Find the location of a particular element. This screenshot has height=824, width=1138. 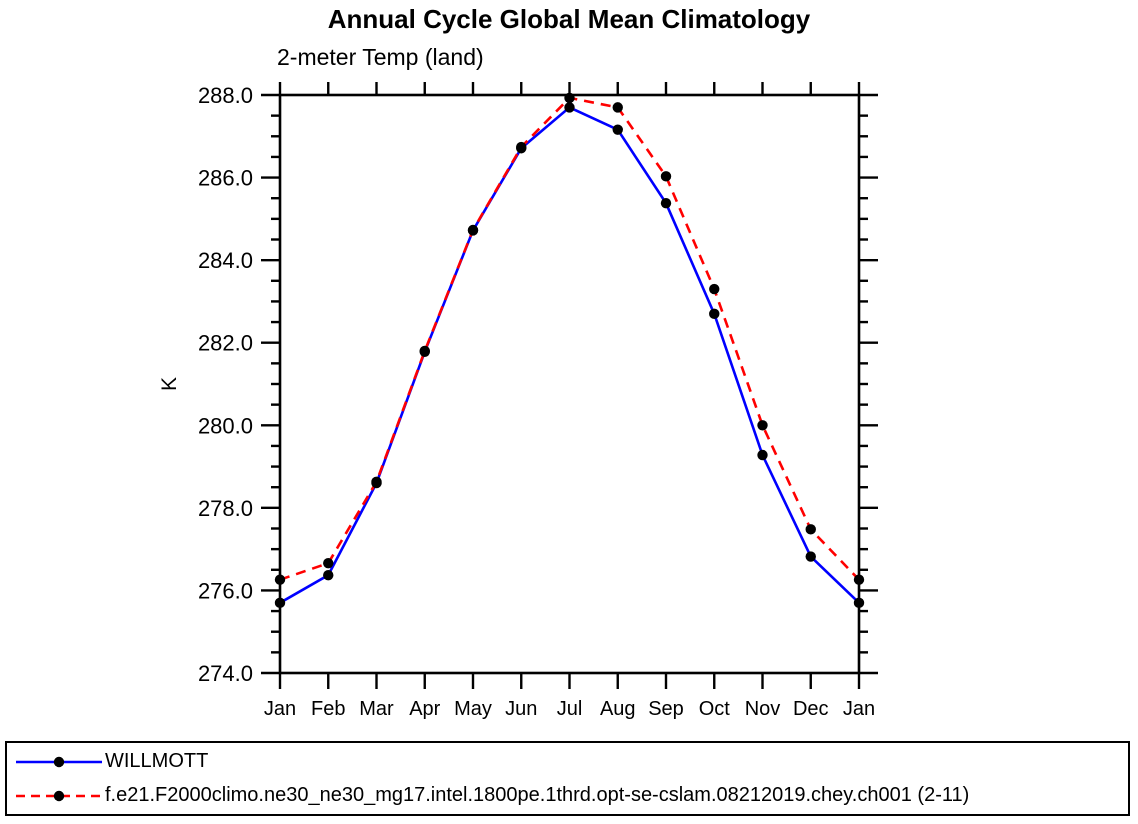

svg-text: 274.0 is located at coordinates (225, 673).